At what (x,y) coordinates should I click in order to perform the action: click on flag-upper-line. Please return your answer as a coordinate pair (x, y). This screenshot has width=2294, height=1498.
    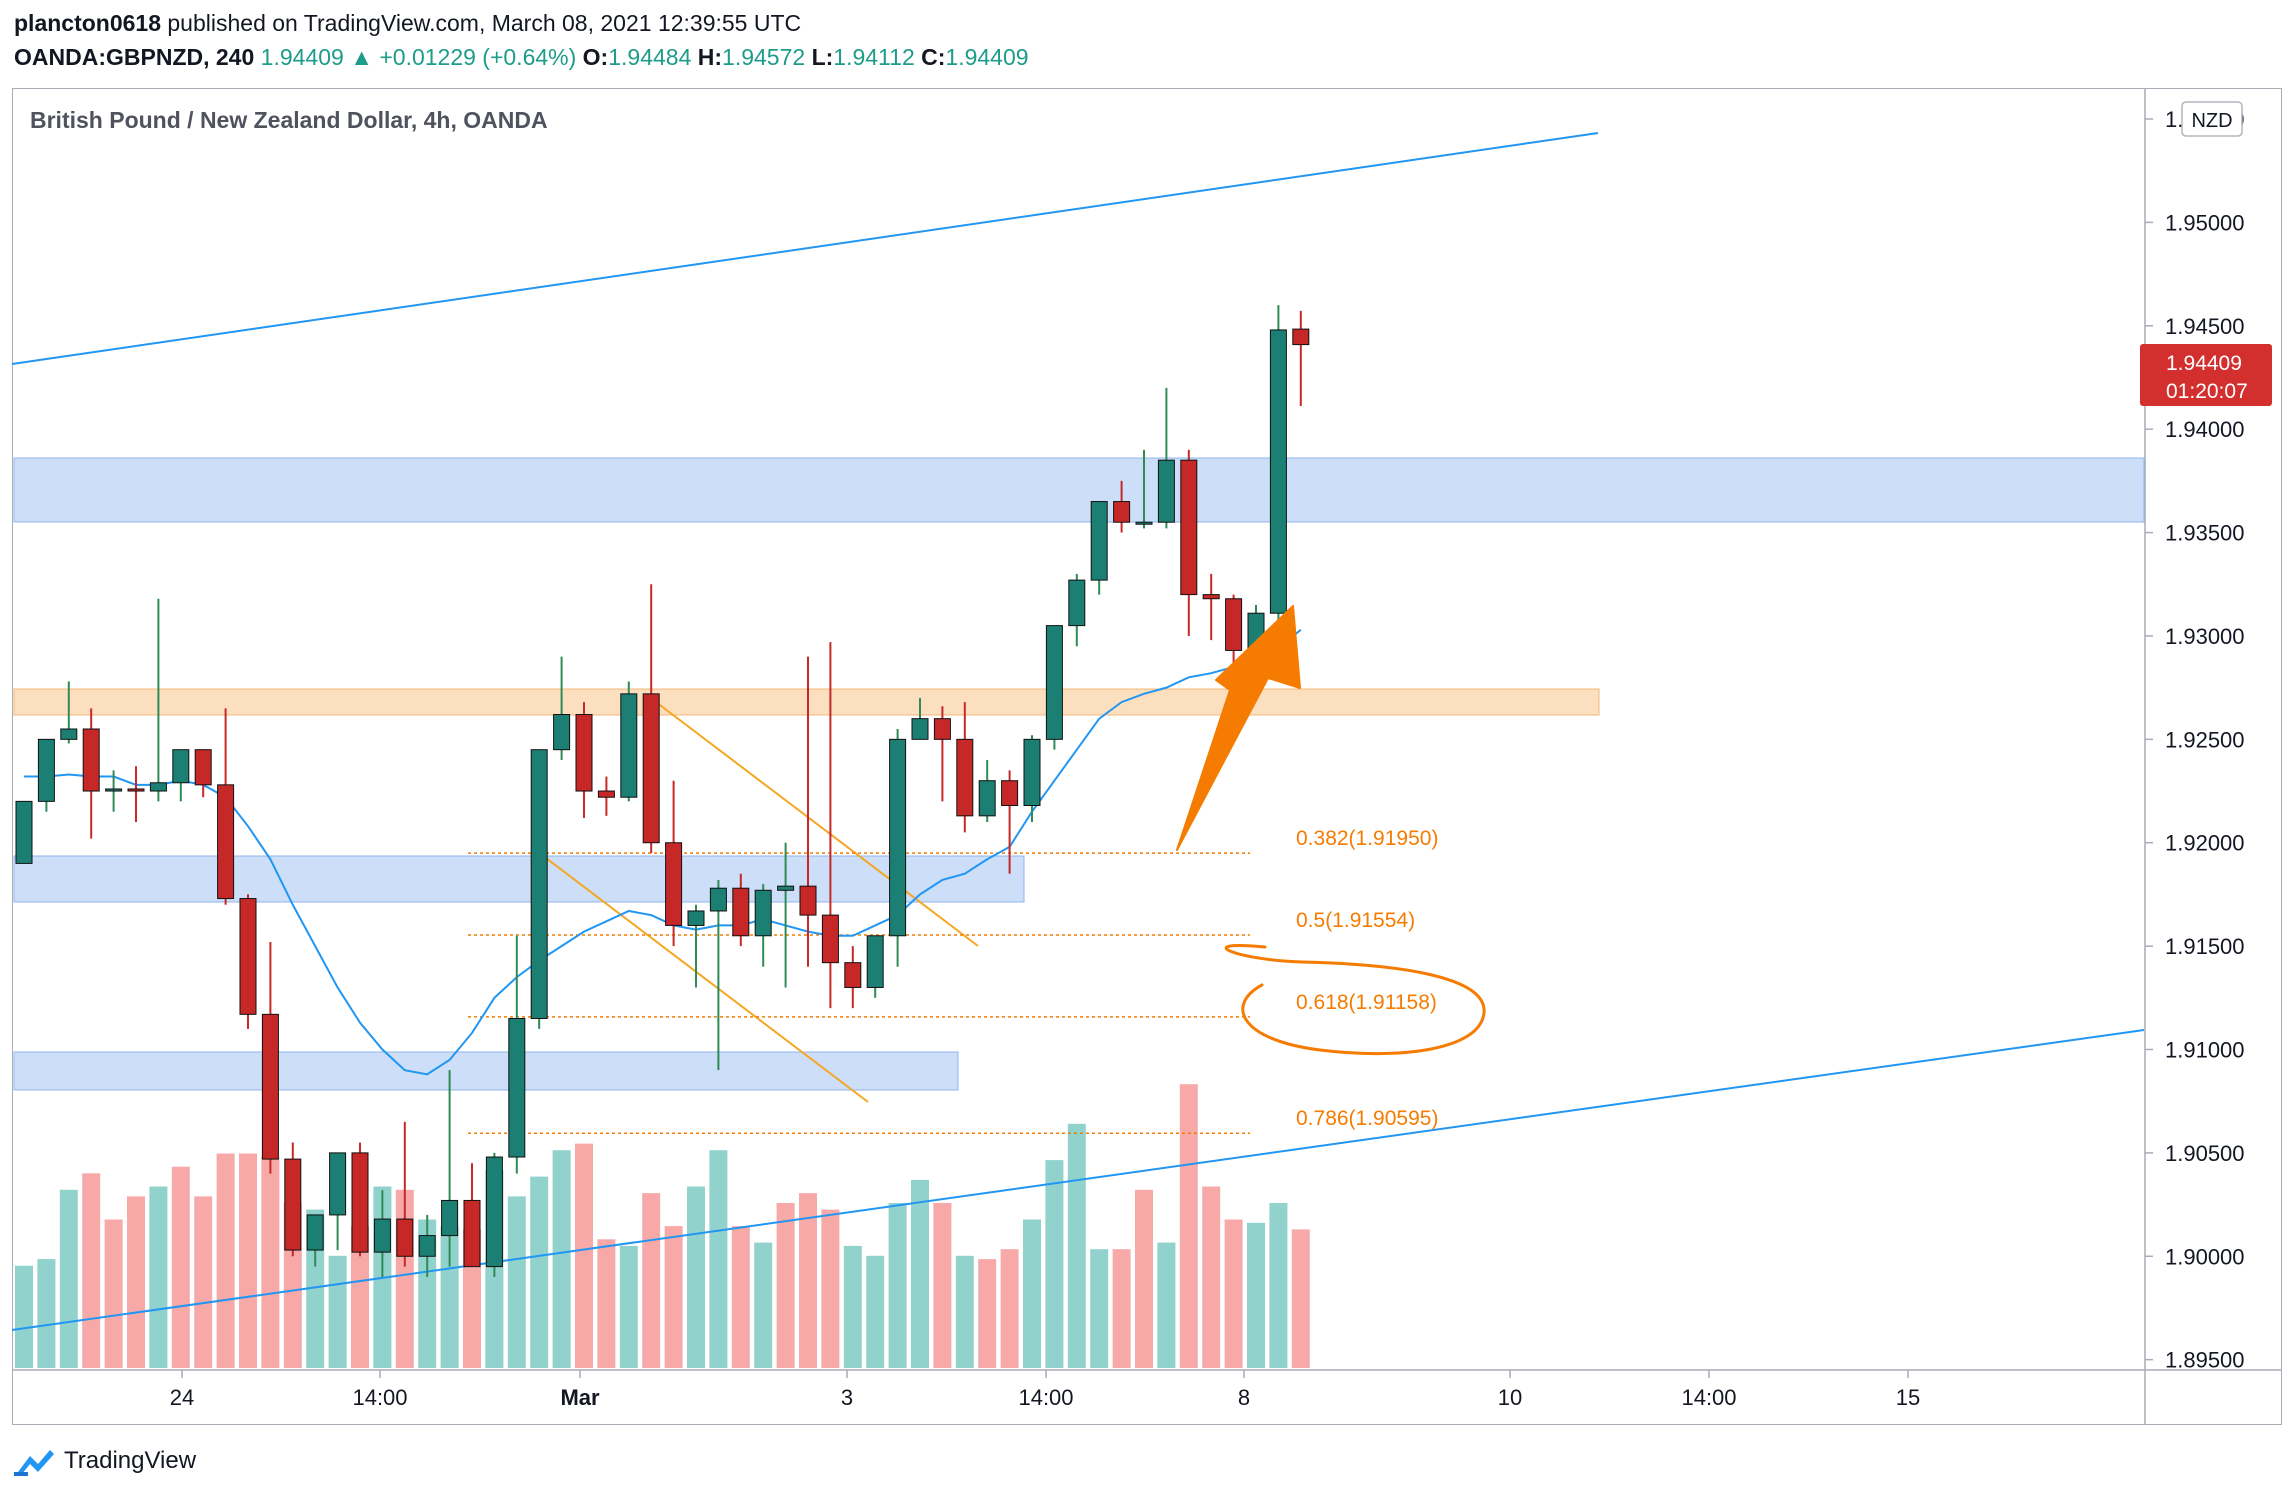
    Looking at the image, I should click on (813, 821).